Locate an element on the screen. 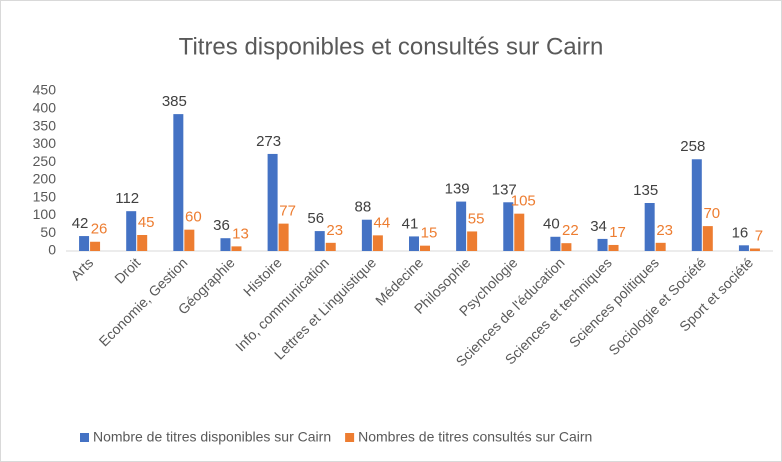 This screenshot has width=782, height=462. value-label: 385 is located at coordinates (174, 101).